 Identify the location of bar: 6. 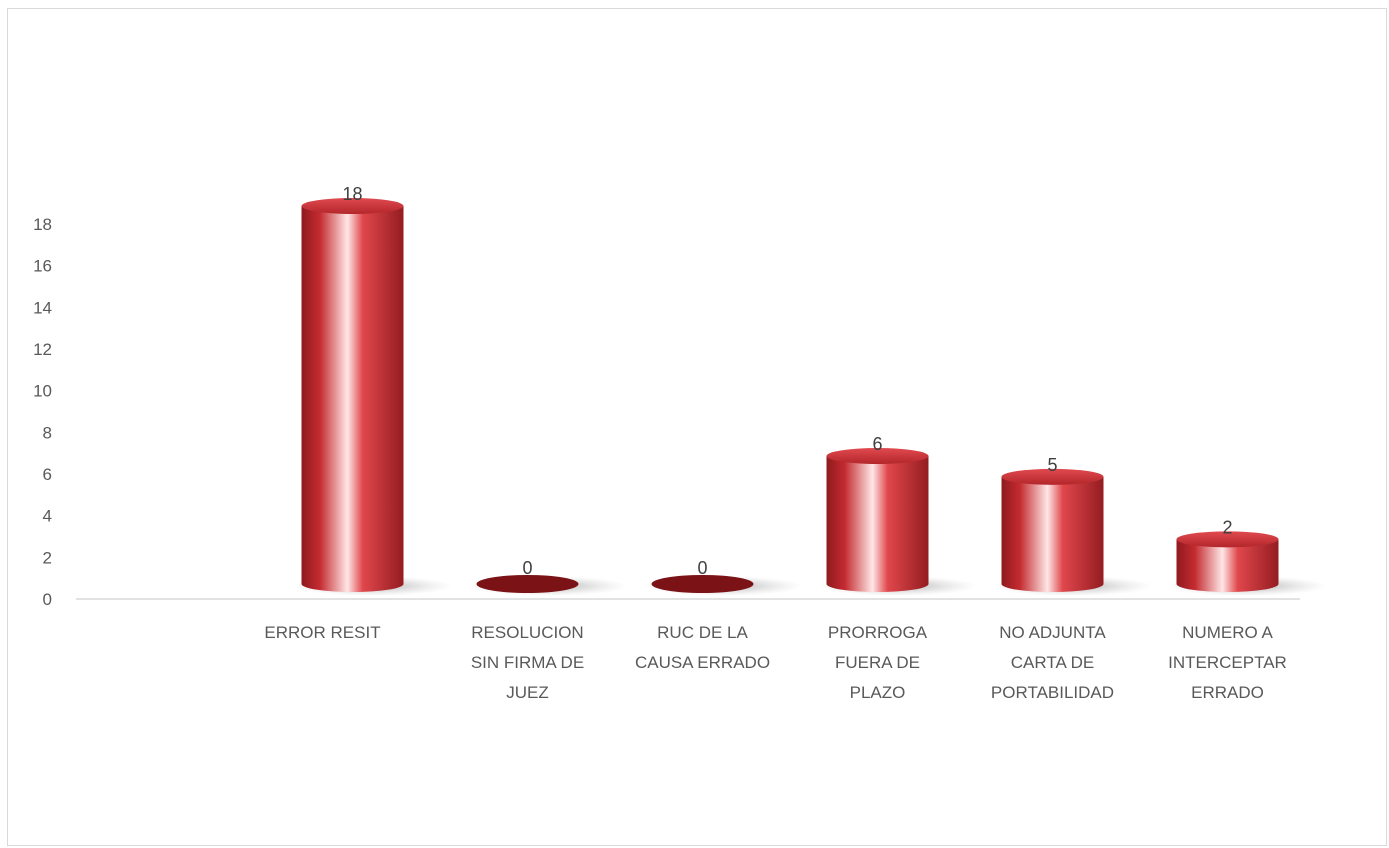
(897, 515).